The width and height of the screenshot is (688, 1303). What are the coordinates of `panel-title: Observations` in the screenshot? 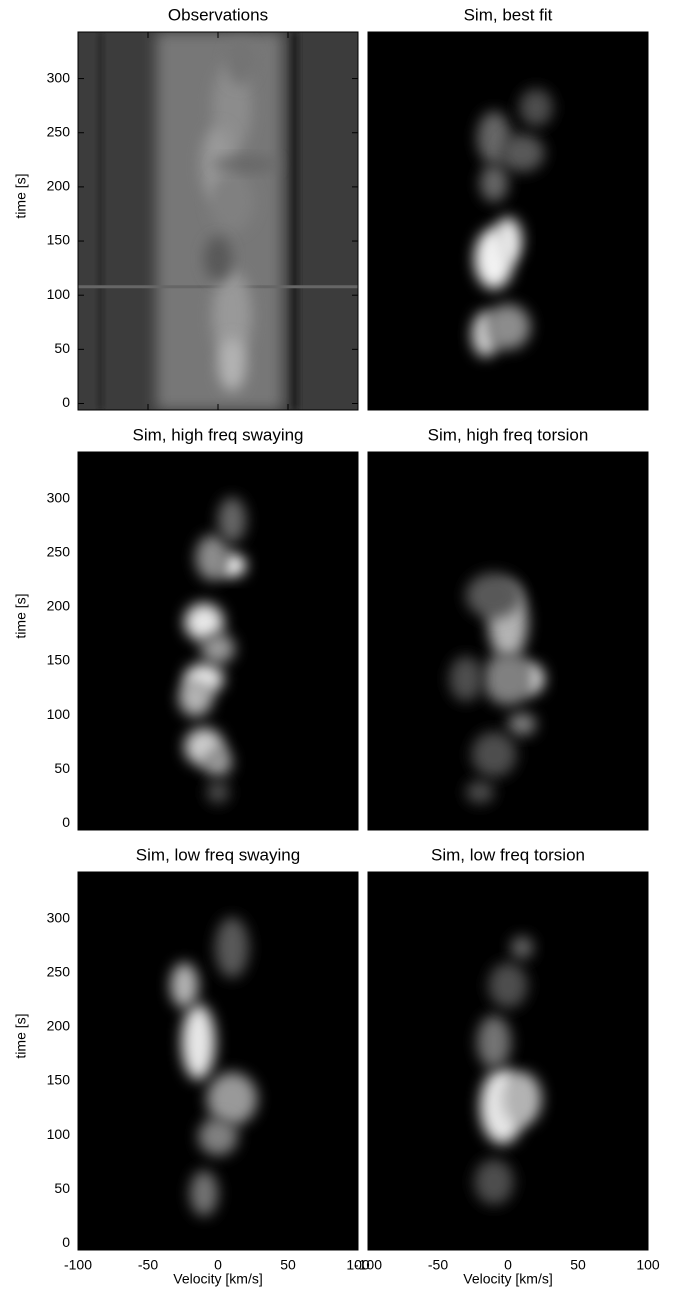 It's located at (218, 14).